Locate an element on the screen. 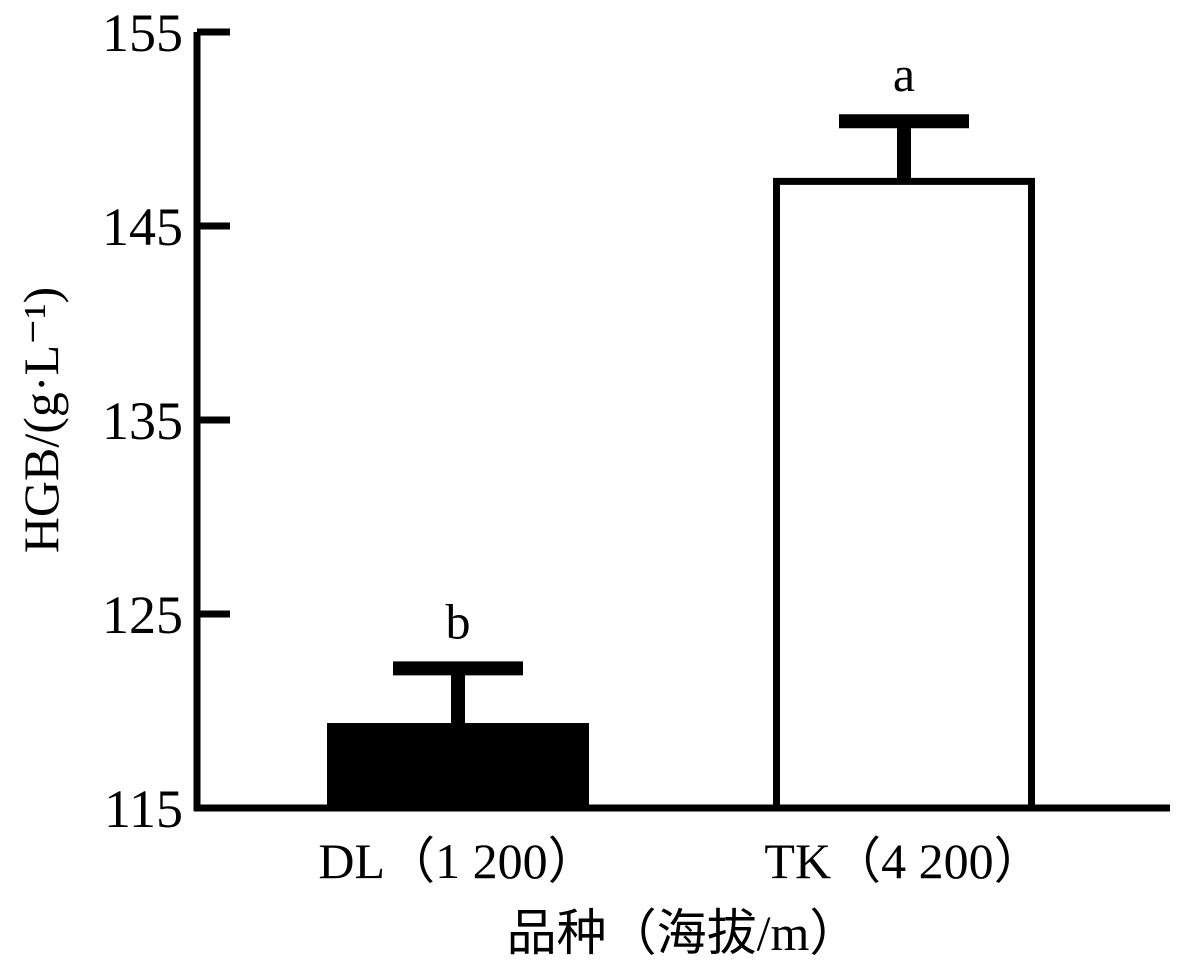 This screenshot has height=969, width=1186. y-ticks: 115 125 135 145 155 is located at coordinates (166, 421).